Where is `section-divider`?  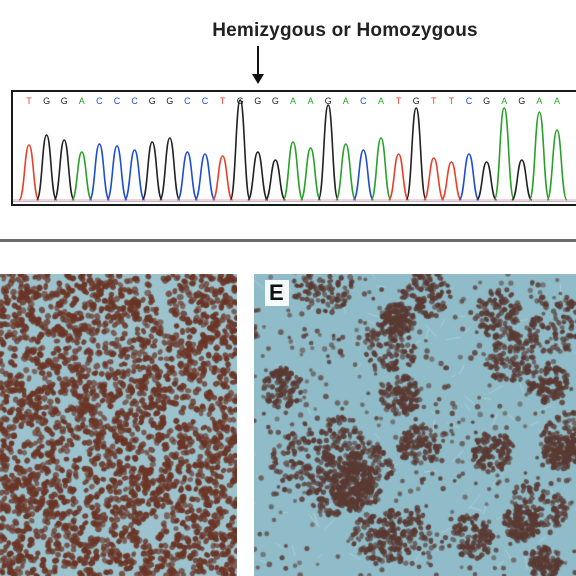 section-divider is located at coordinates (288, 240).